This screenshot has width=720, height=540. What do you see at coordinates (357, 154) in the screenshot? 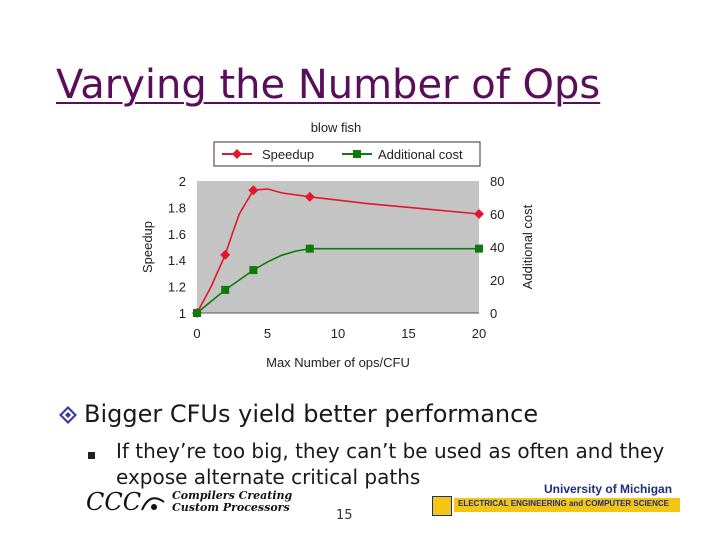
I see `legend-cost-marker` at bounding box center [357, 154].